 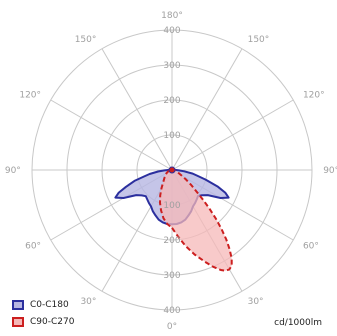 I want to click on center-marker, so click(x=172, y=170).